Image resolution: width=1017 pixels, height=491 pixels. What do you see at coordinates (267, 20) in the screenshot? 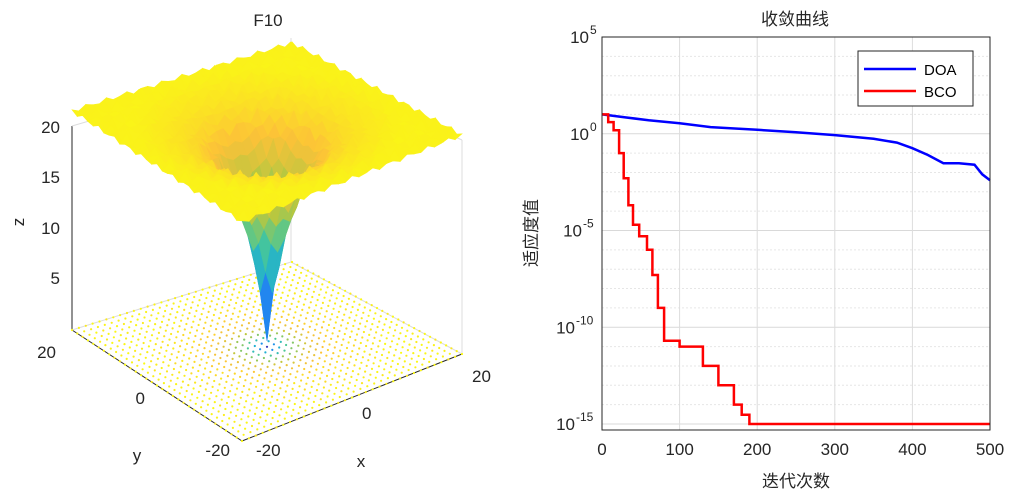
I see `surface-title: F10` at bounding box center [267, 20].